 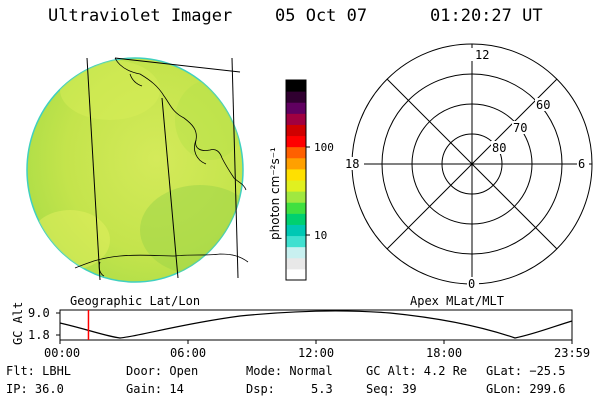 I want to click on date-label: 05 Oct 07, so click(x=321, y=16).